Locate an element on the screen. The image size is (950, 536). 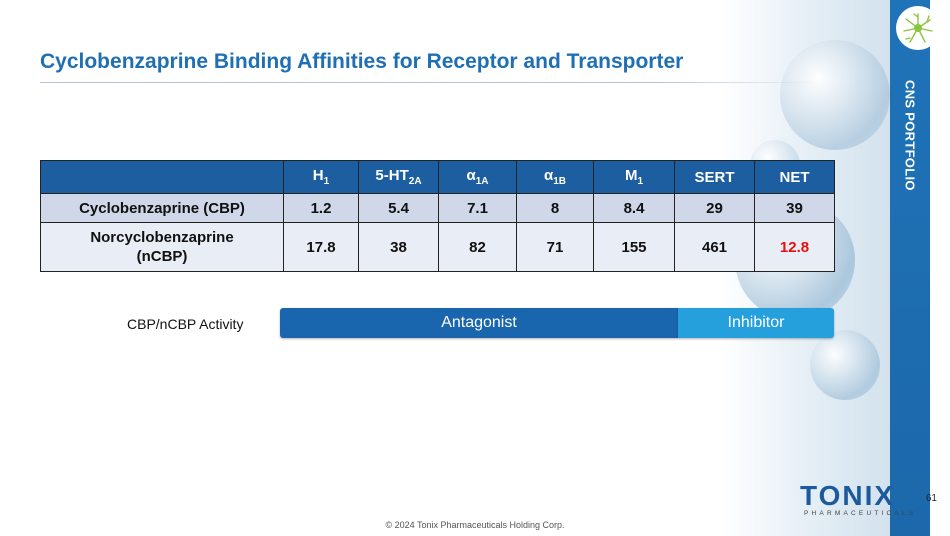
header-empty is located at coordinates (162, 177).